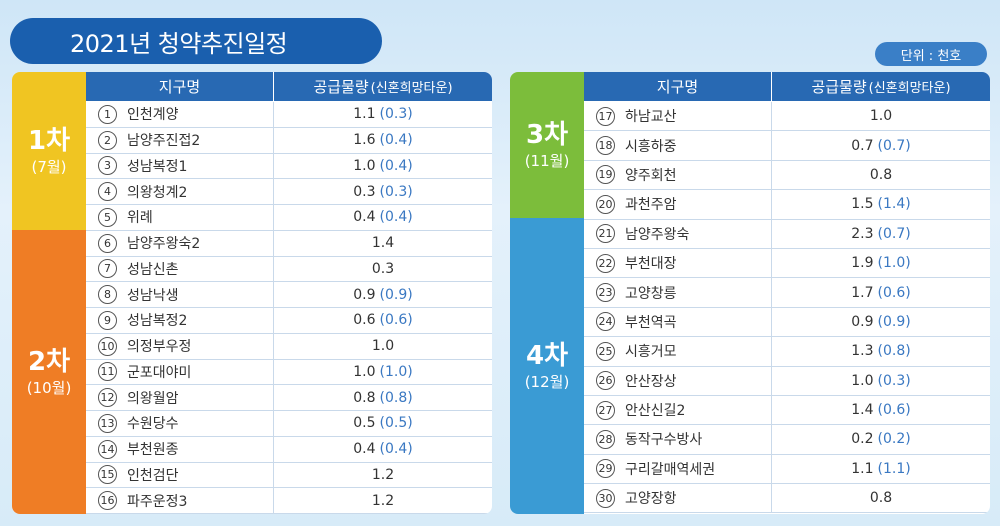 This screenshot has height=526, width=1000. Describe the element at coordinates (383, 372) in the screenshot. I see `supply-cell: 1.0 (1.0)` at that location.